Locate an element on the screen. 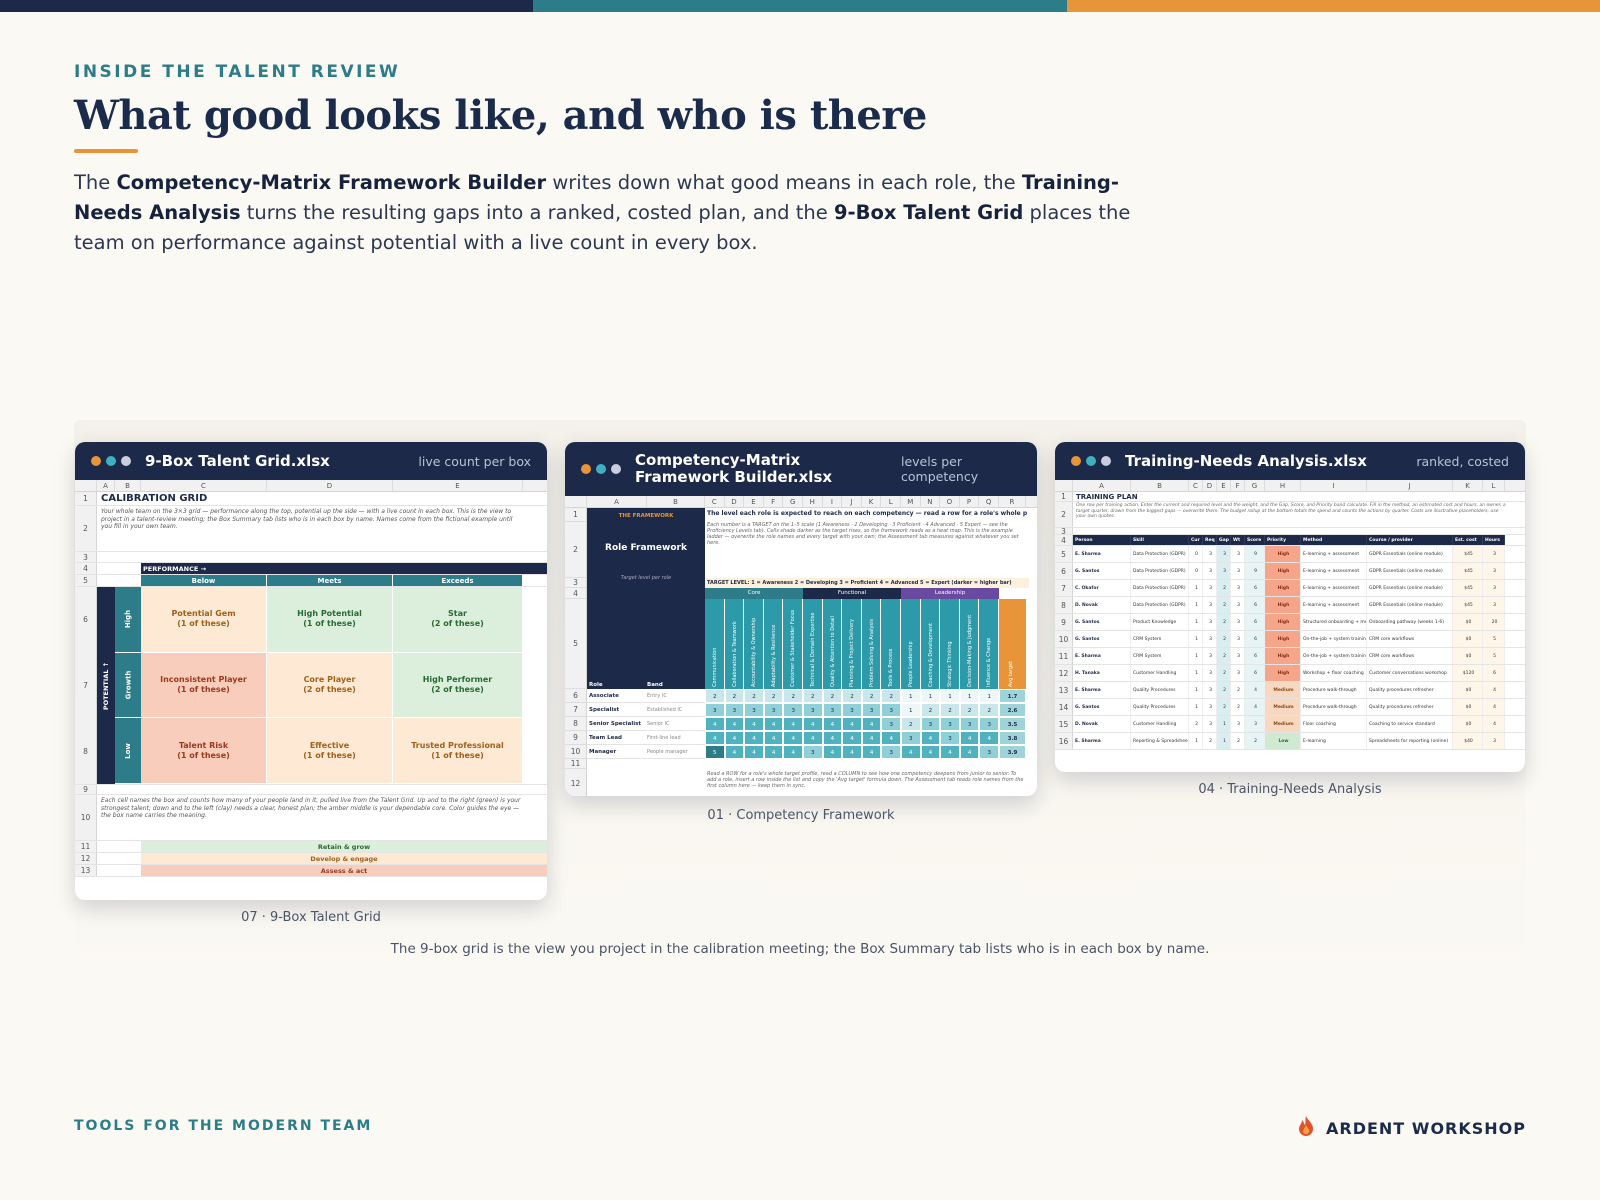 The width and height of the screenshot is (1600, 1200). competency-header: Customer & Stakeholder Focus is located at coordinates (793, 644).